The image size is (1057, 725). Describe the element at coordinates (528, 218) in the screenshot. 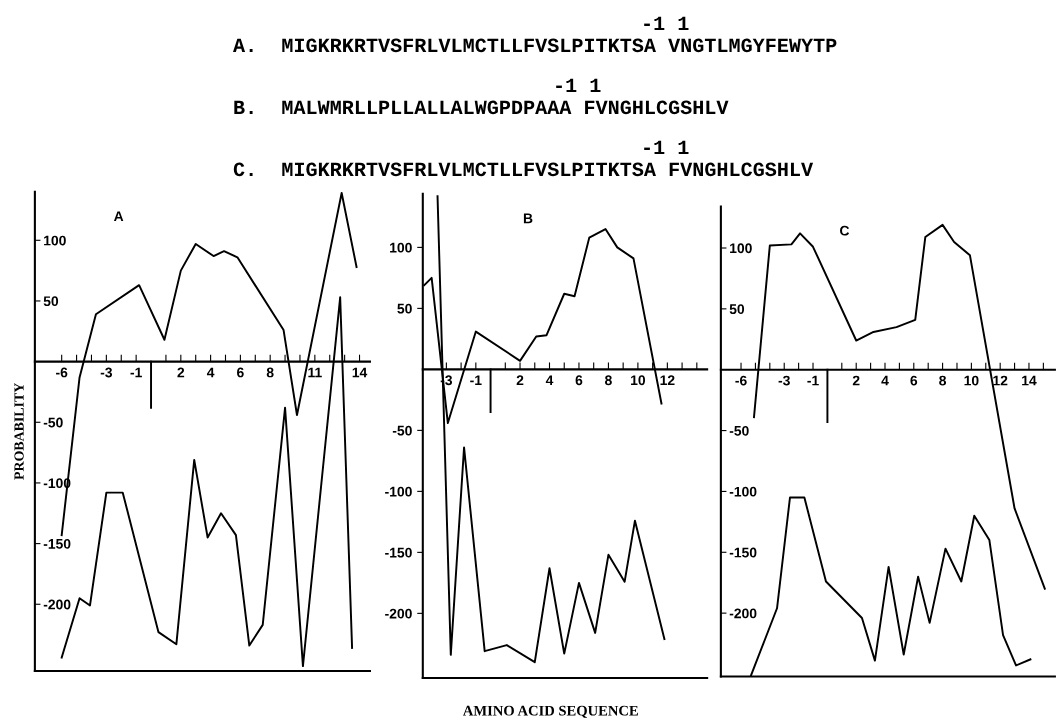

I see `text: B` at that location.